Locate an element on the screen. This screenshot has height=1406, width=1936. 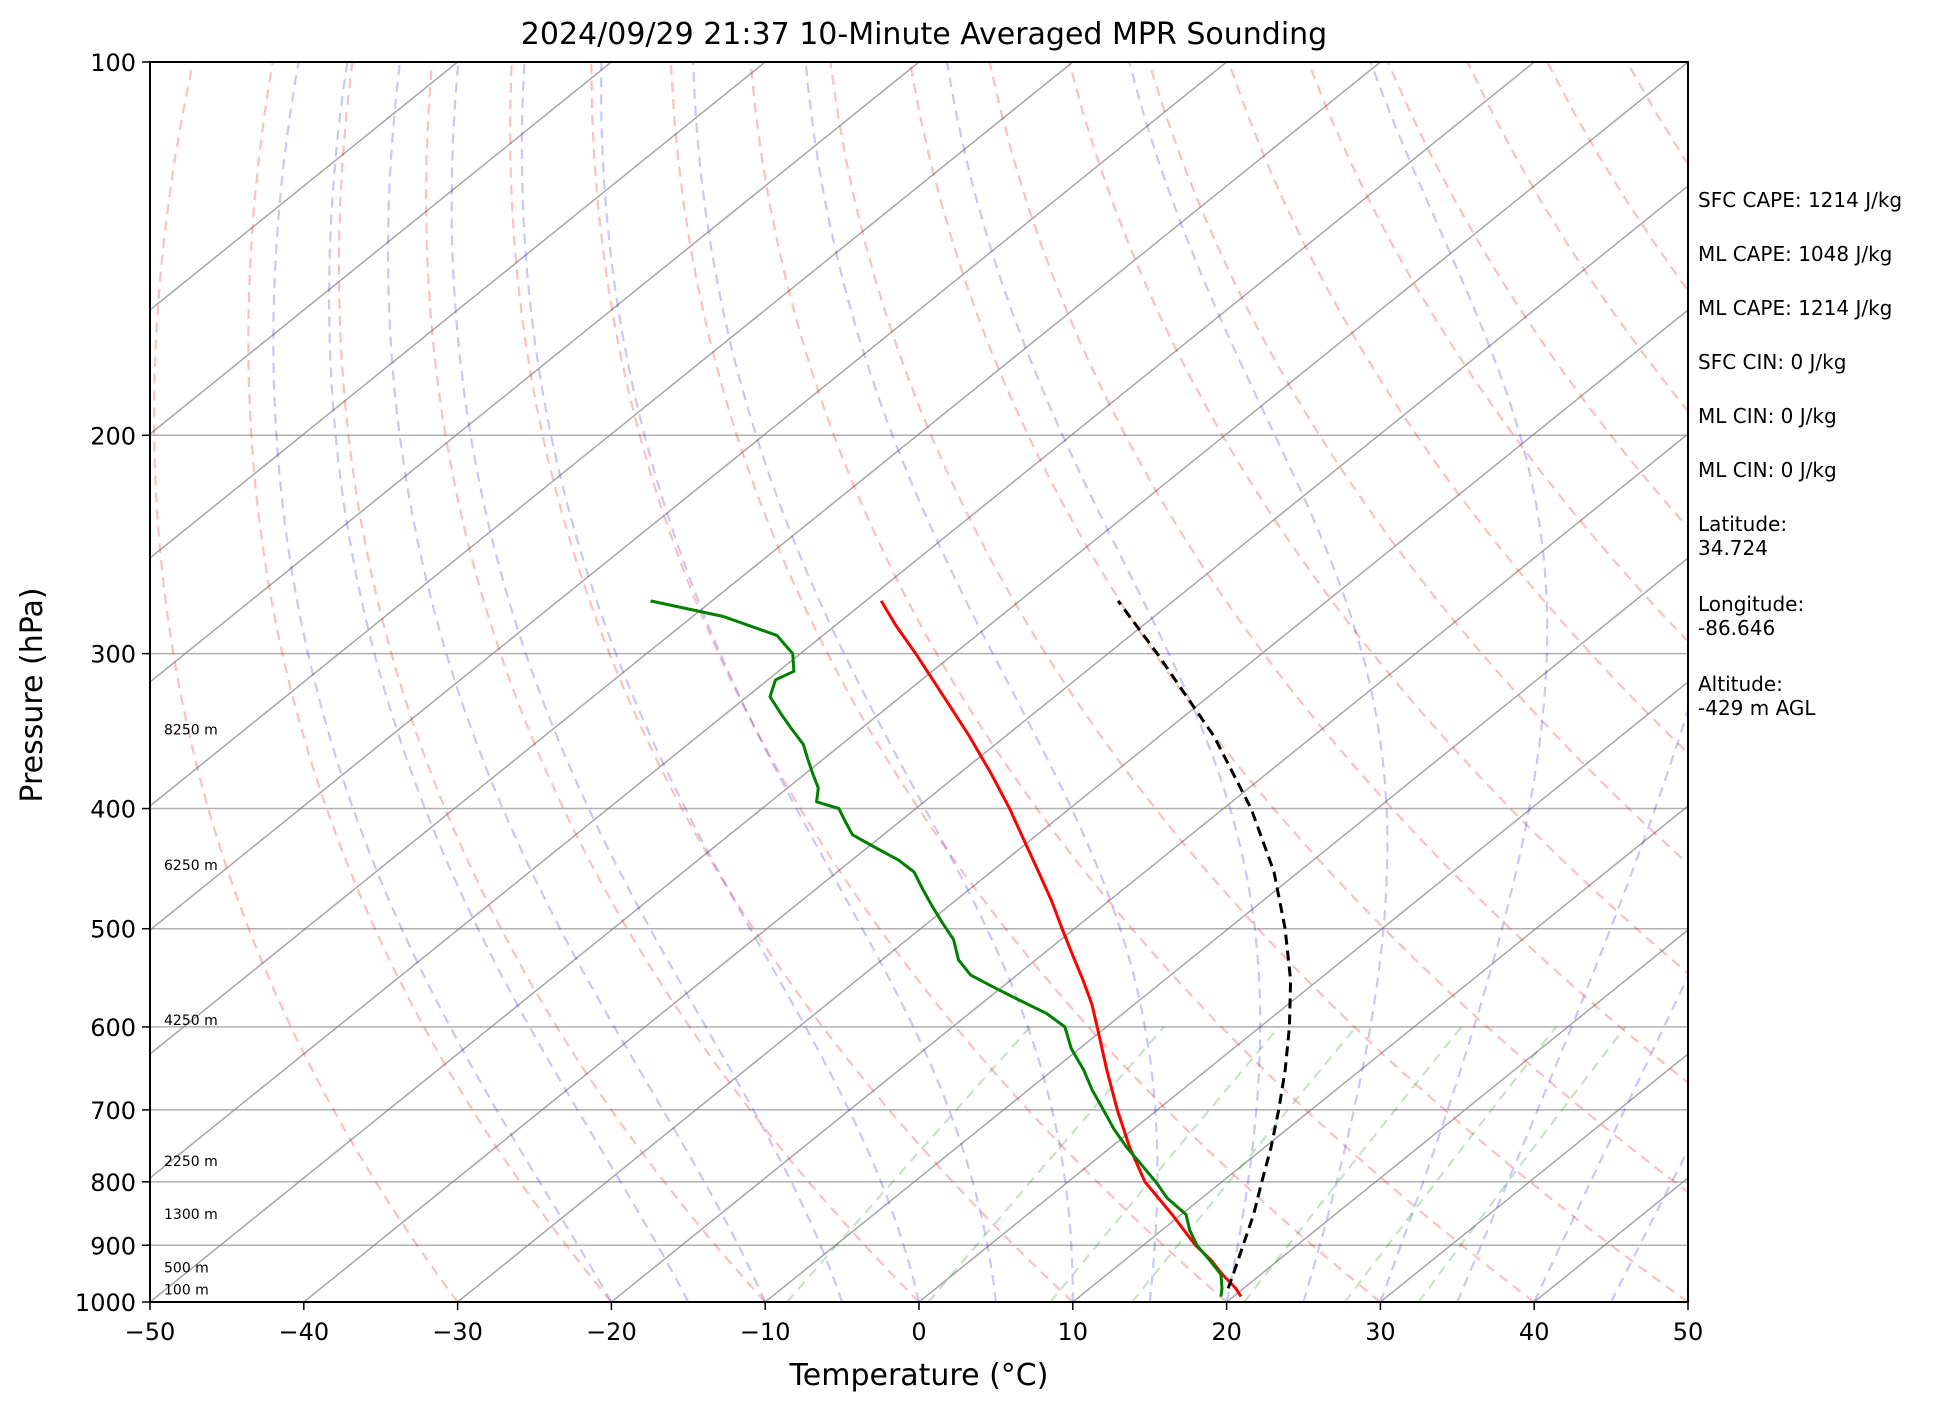
y-tick-label: 600 is located at coordinates (113, 1028).